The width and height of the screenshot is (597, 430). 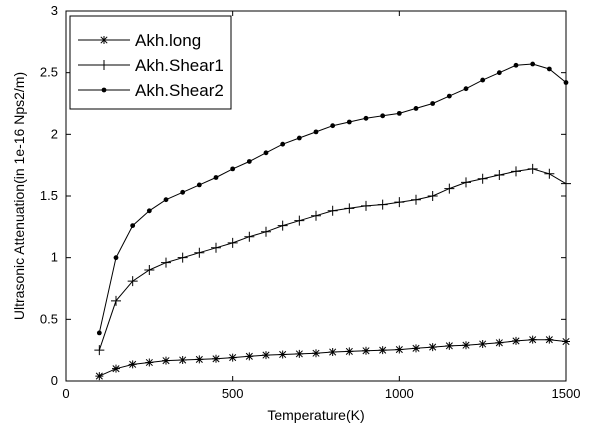 I want to click on legend-item: Akh.Shear1, so click(x=151, y=65).